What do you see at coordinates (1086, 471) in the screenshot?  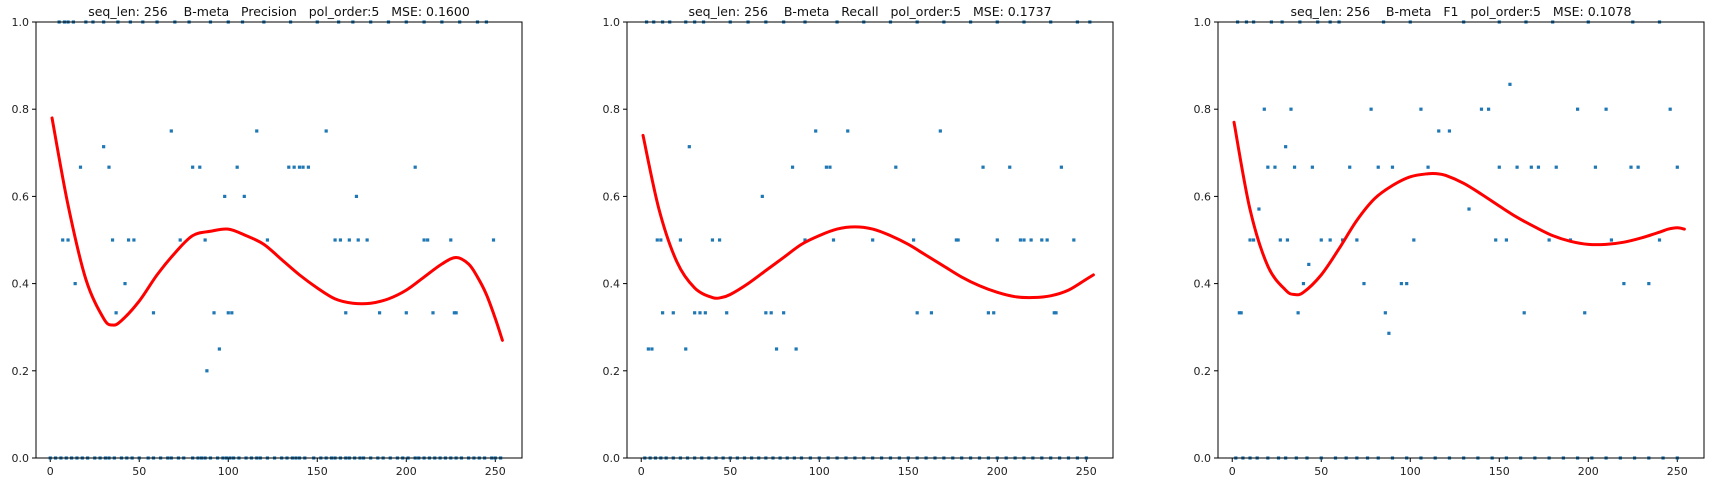 I see `x-tick-label: 250` at bounding box center [1086, 471].